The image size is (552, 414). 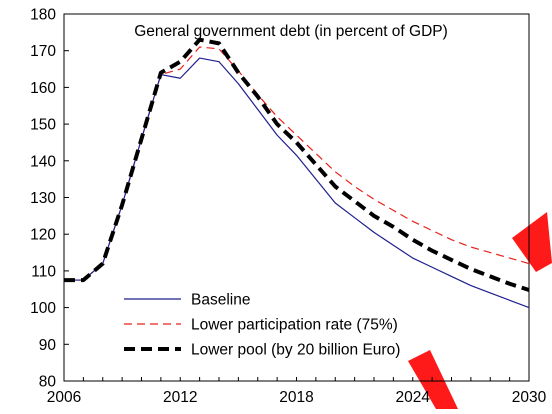 What do you see at coordinates (294, 325) in the screenshot?
I see `legend-label-1: Lower participation rate (75%)` at bounding box center [294, 325].